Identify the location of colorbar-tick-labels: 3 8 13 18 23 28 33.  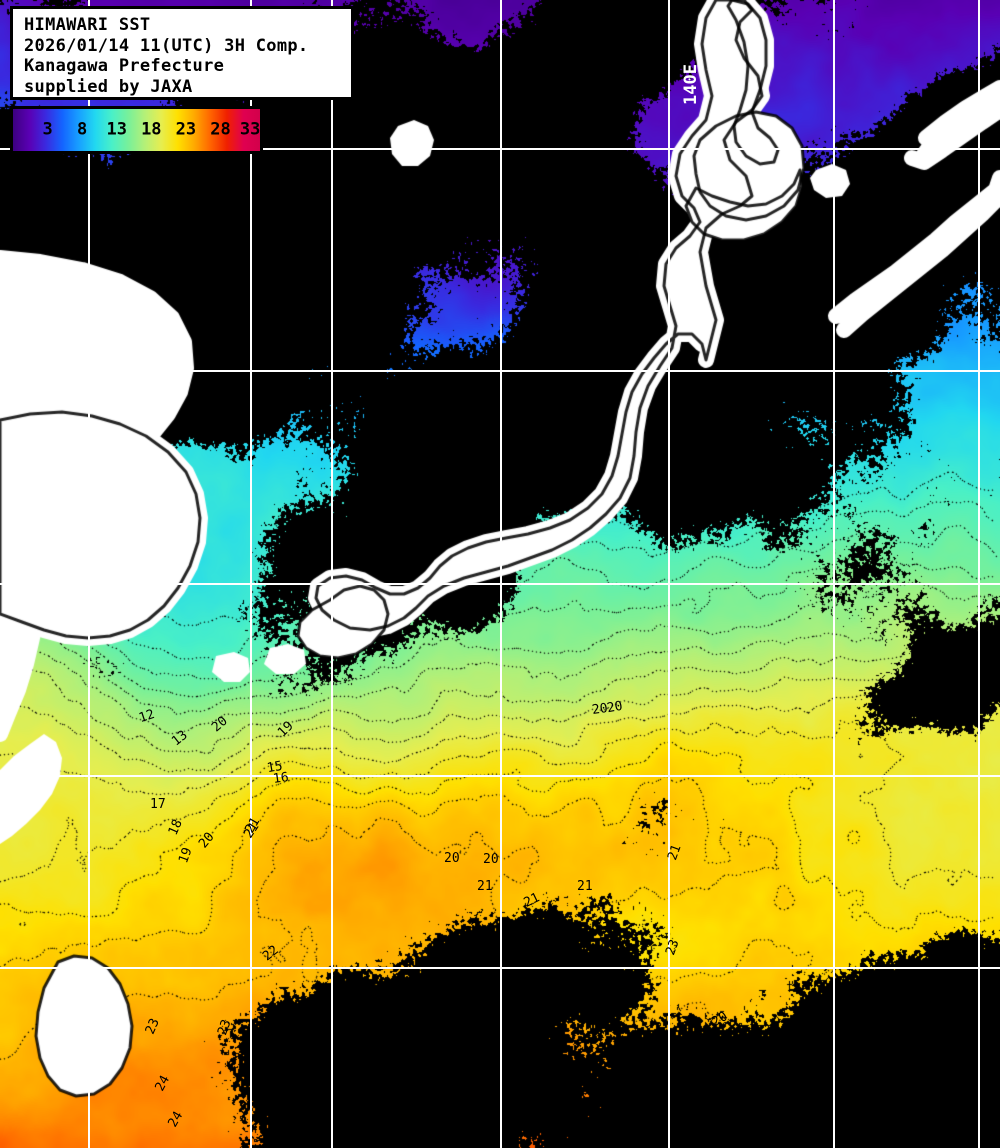
(136, 130).